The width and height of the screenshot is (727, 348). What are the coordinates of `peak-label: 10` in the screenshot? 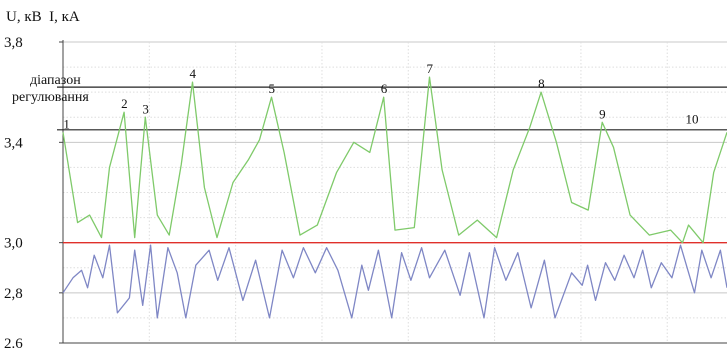 It's located at (691, 118).